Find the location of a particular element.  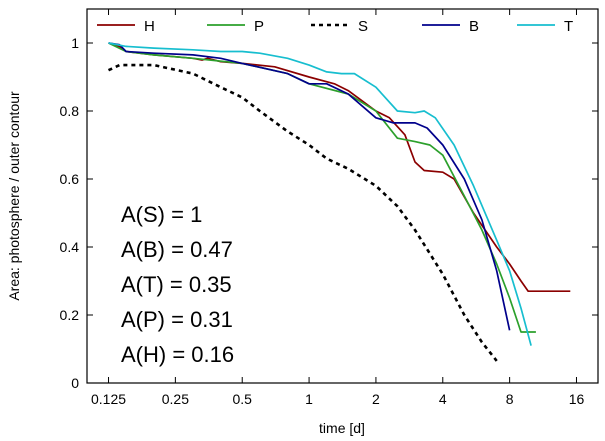

y-tick-label: 0.8 is located at coordinates (70, 111).